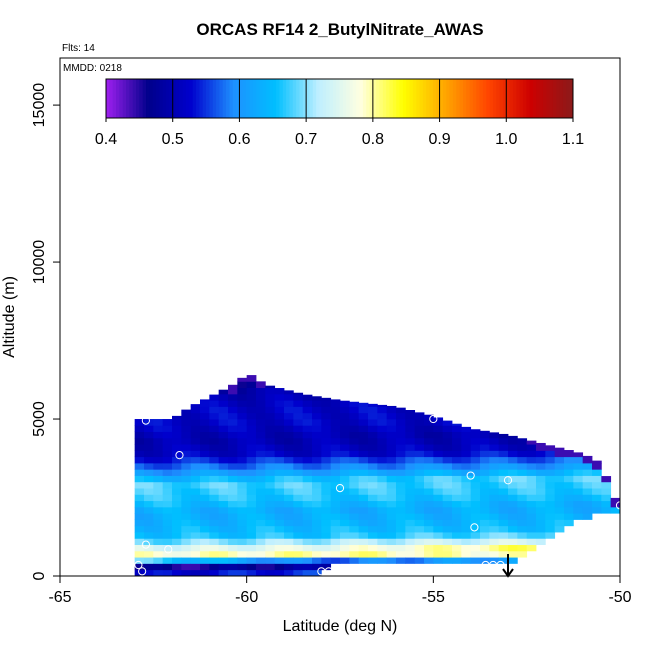 The height and width of the screenshot is (650, 650). Describe the element at coordinates (339, 113) in the screenshot. I see `colorbar: 0.4 0.5 0.6 0.7 0.8 0.9 1.0 1.1` at that location.